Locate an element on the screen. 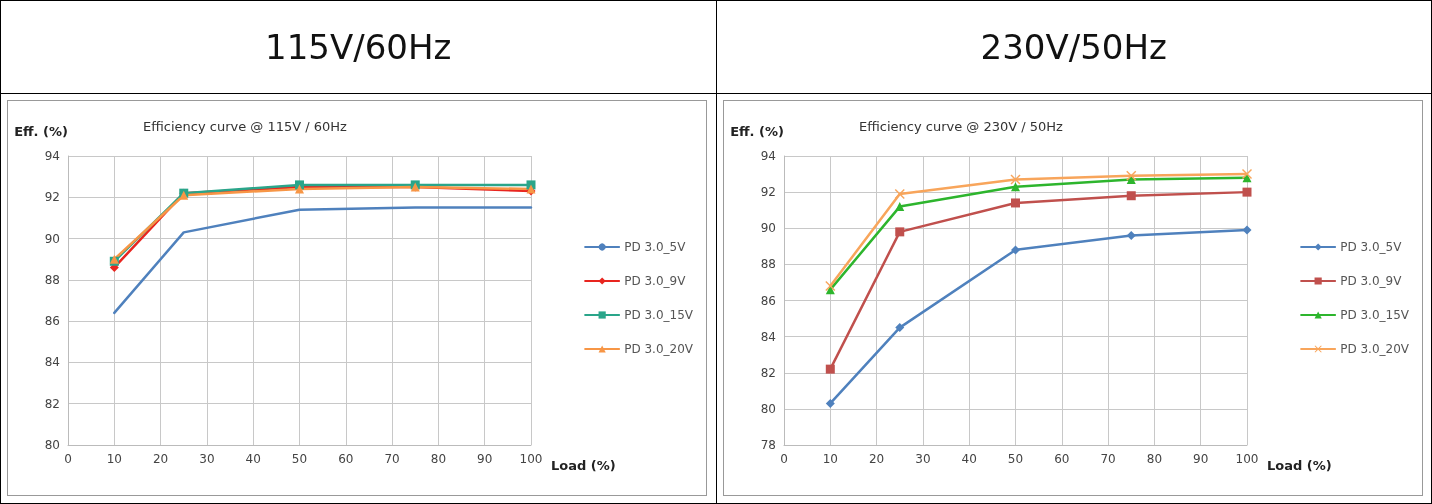  y-tick-label: 78 is located at coordinates (768, 445).